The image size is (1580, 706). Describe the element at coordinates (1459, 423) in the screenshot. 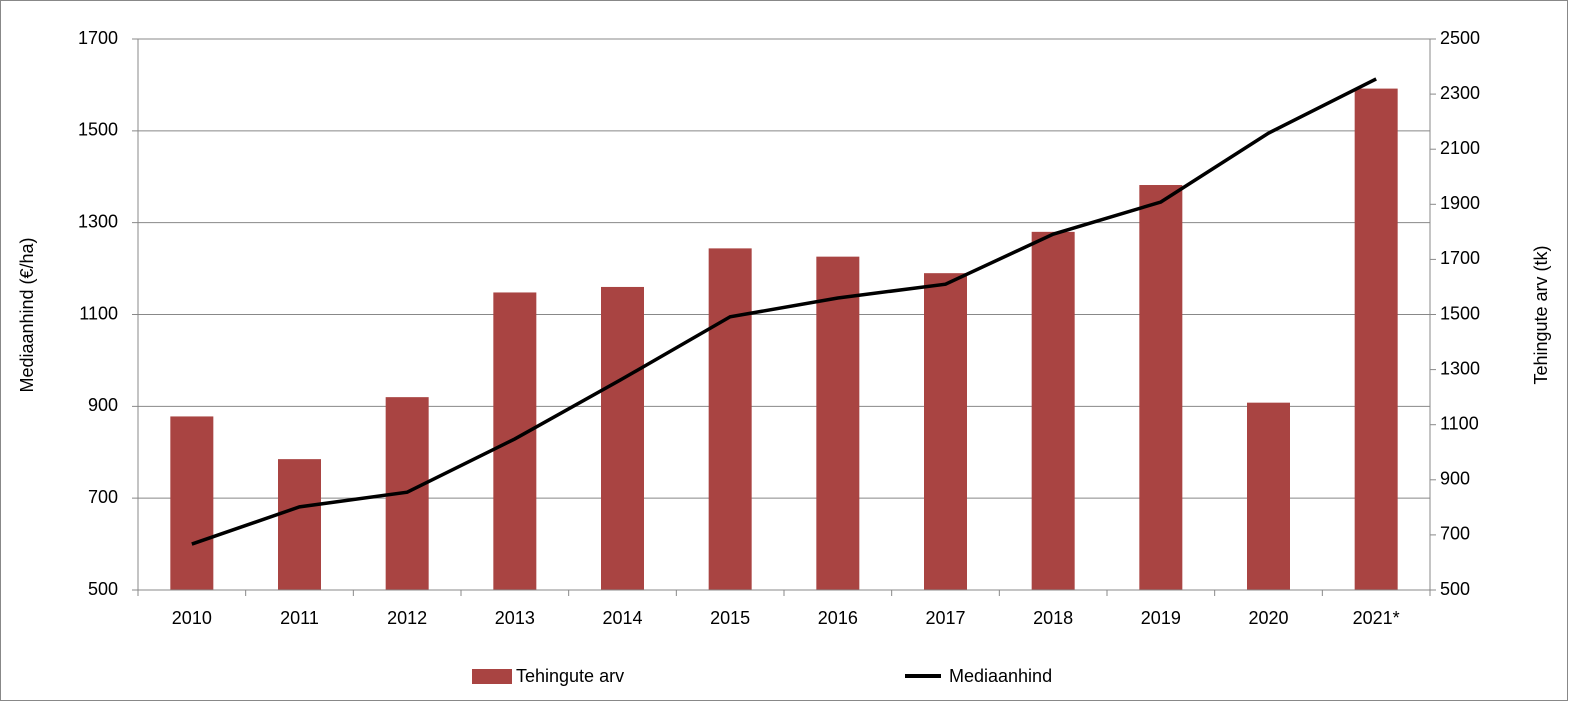

I see `y2-tick-label: 1100` at that location.